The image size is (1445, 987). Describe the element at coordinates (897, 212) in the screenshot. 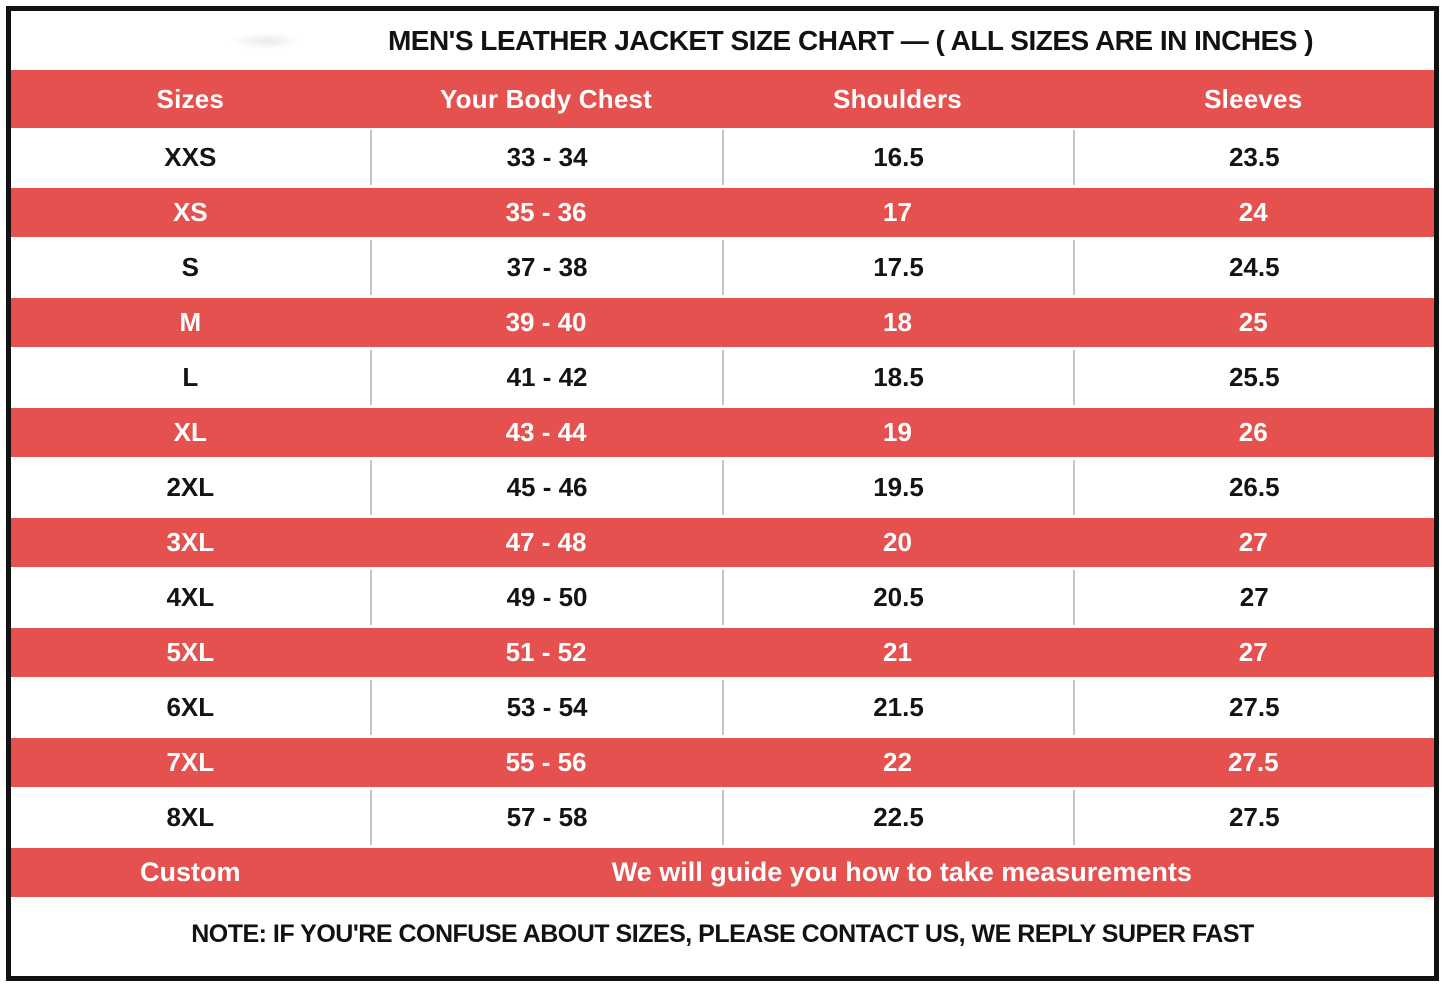

I see `shoulders-cell: 17` at that location.